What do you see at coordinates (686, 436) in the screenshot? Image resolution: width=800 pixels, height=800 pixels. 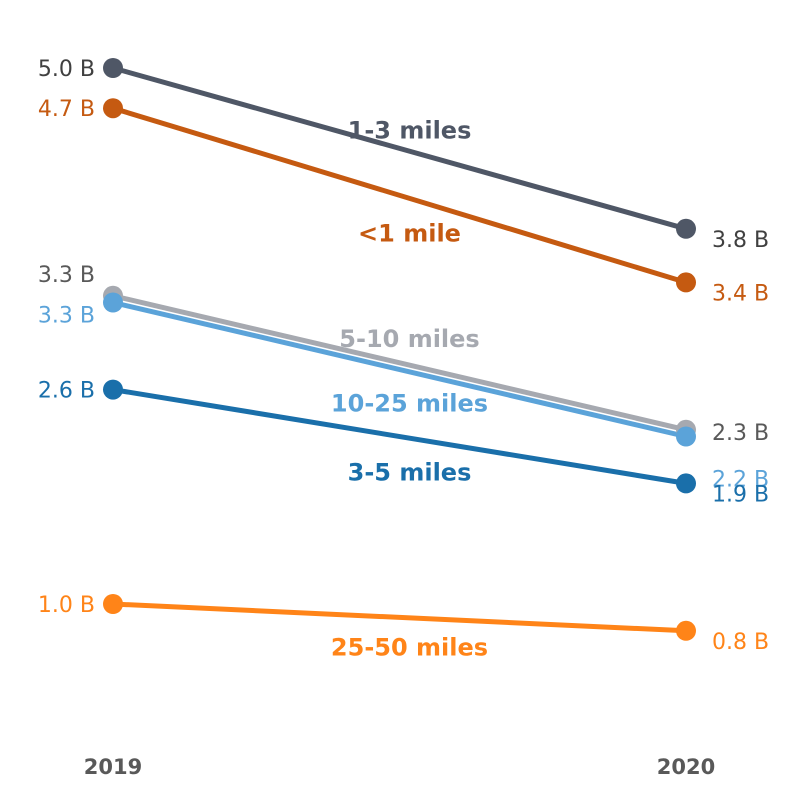 I see `data-point-10-25-miles-2020` at bounding box center [686, 436].